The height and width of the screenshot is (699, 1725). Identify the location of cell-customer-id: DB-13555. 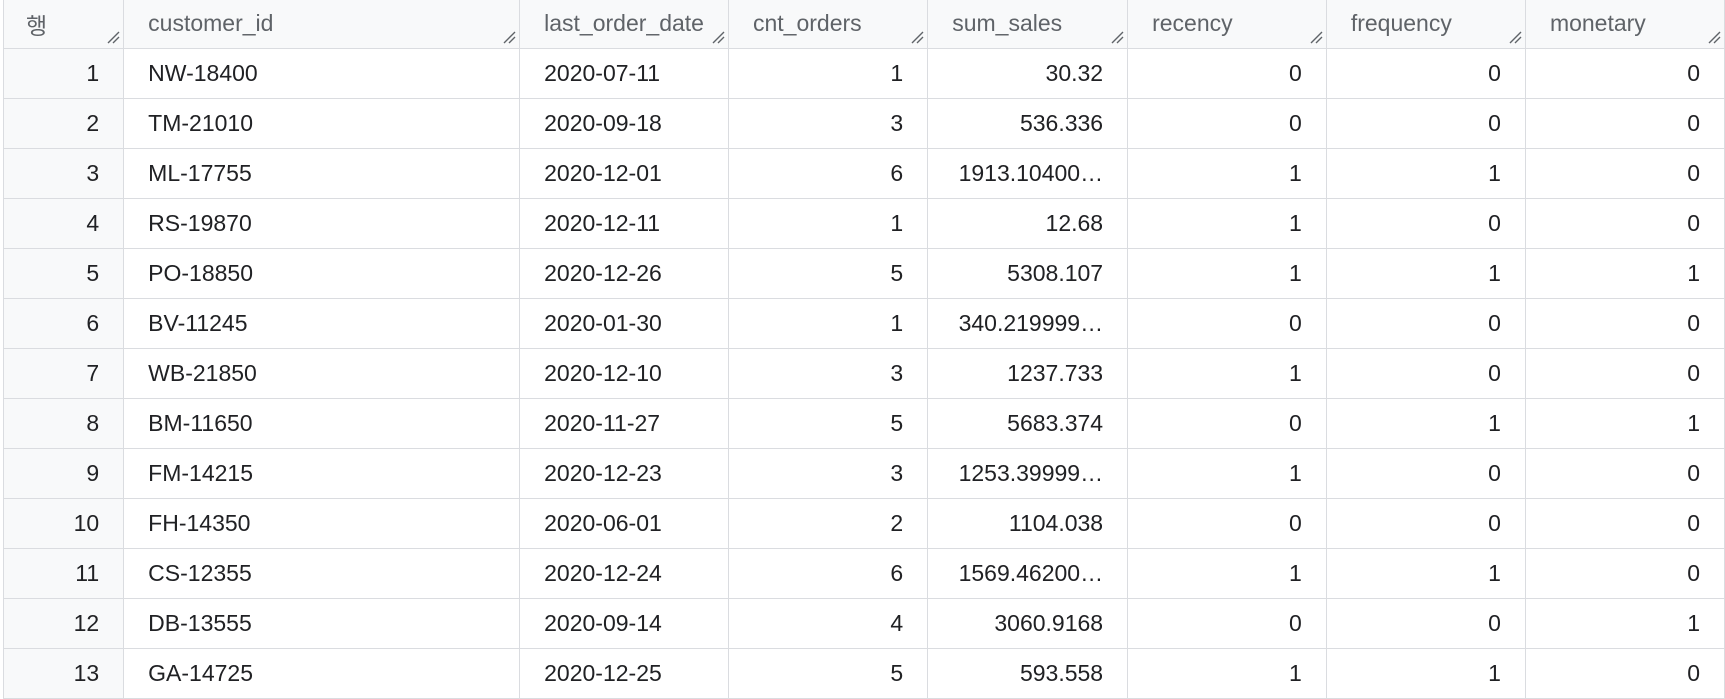
(322, 623).